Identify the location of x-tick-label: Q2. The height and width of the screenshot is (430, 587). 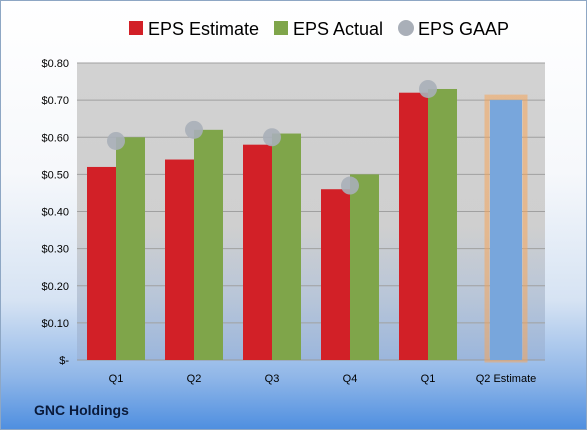
(194, 379).